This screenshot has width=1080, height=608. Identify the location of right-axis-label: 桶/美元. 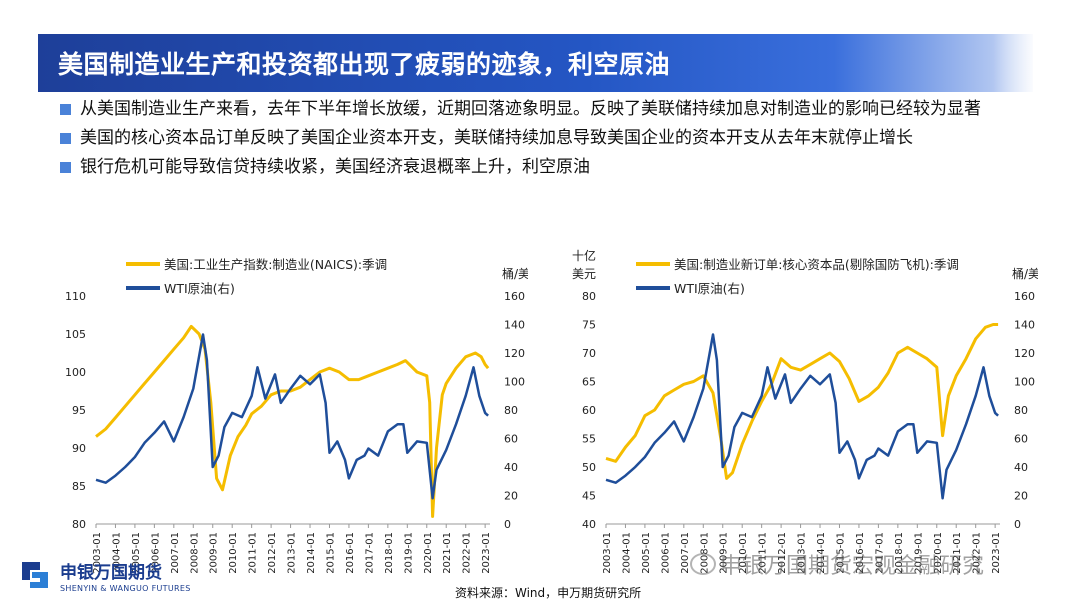
(1025, 273).